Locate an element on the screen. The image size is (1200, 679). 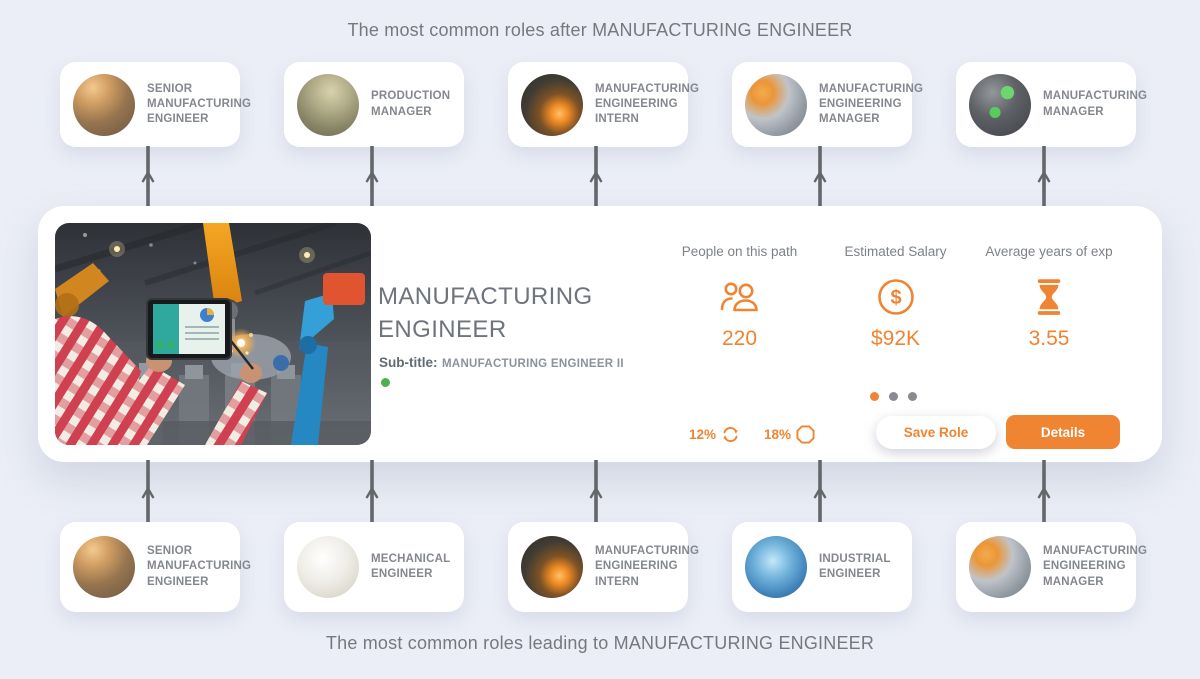
people-icon is located at coordinates (739, 297).